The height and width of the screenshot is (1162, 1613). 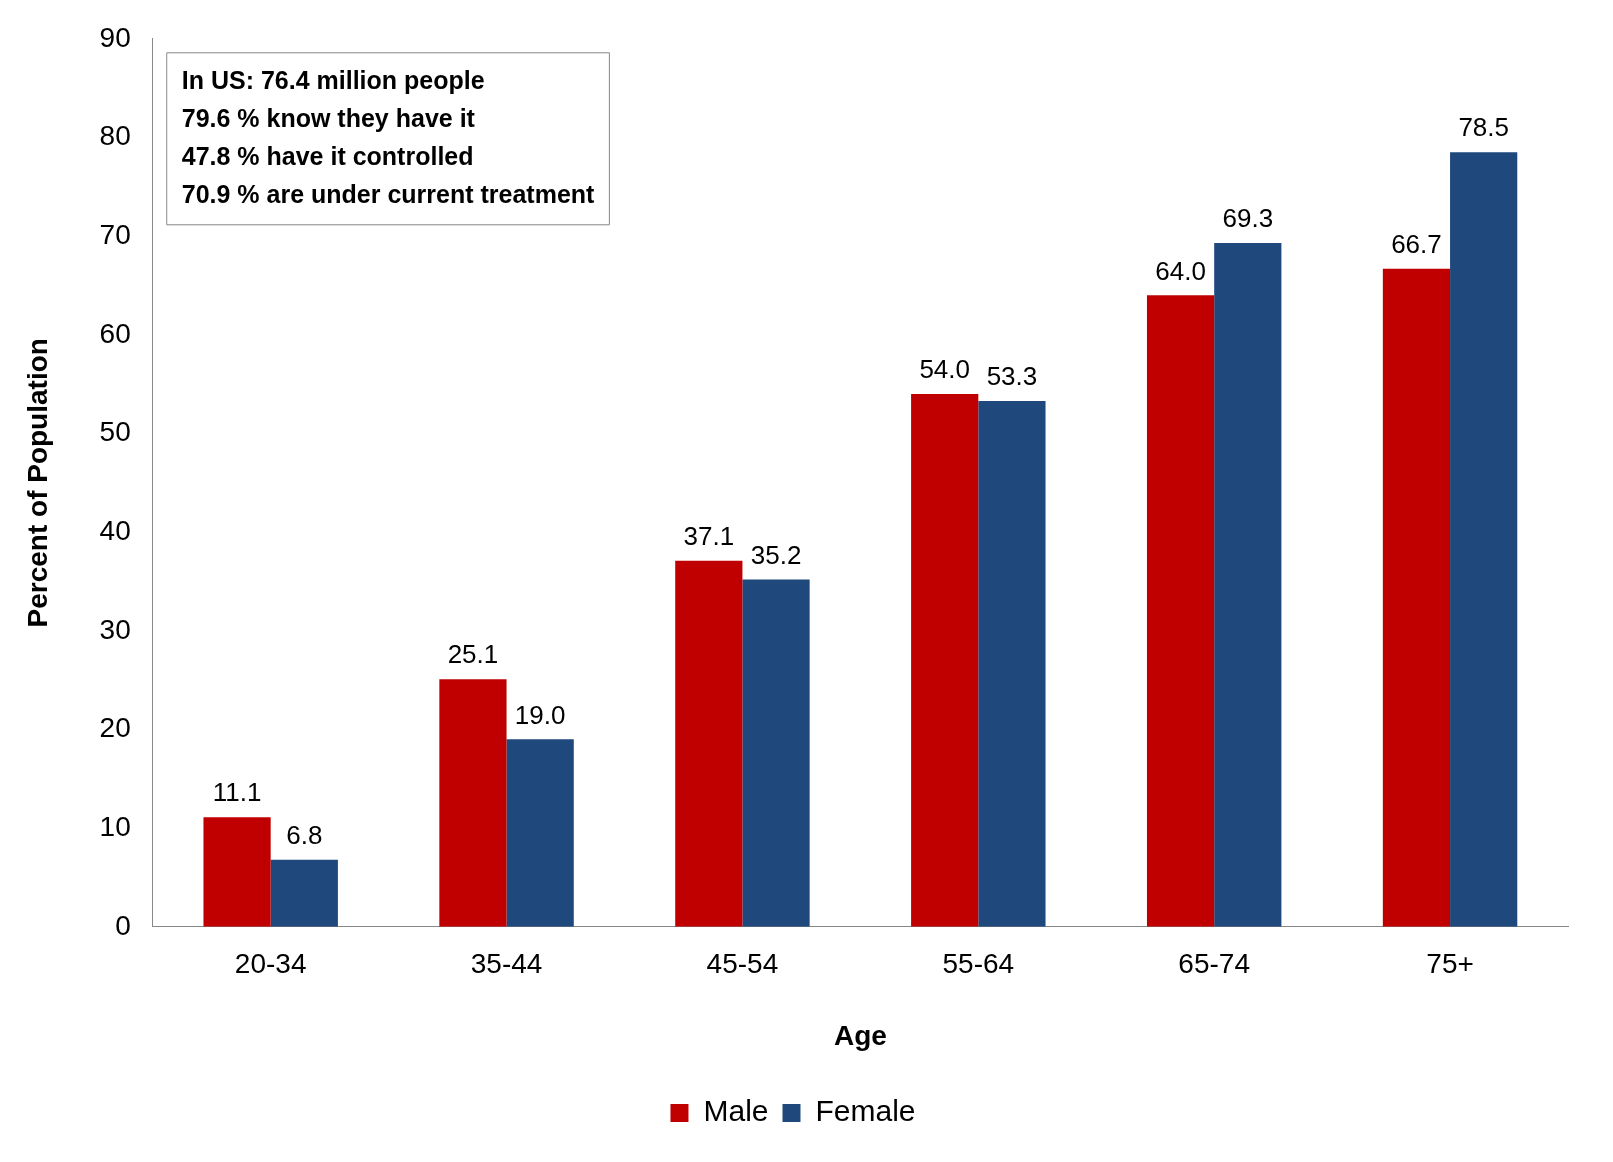 What do you see at coordinates (115, 136) in the screenshot?
I see `y-tick-label: 80` at bounding box center [115, 136].